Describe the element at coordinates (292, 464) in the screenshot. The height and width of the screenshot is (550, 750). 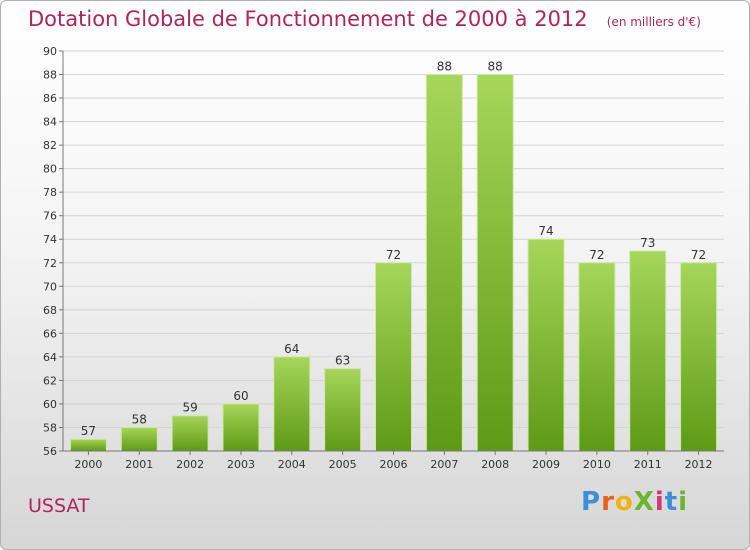
I see `x-tick-label: 2004` at that location.